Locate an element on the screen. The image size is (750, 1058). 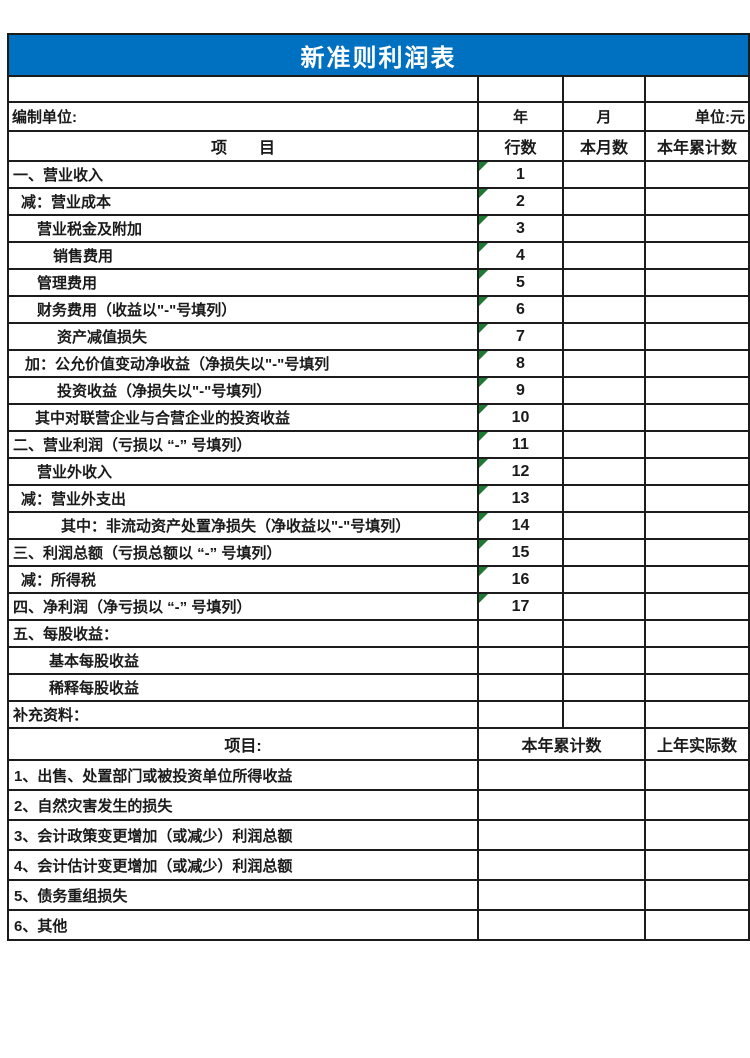
table-row: 三、利润总额（亏损总额以 “-” 号填列） 15 is located at coordinates (378, 552).